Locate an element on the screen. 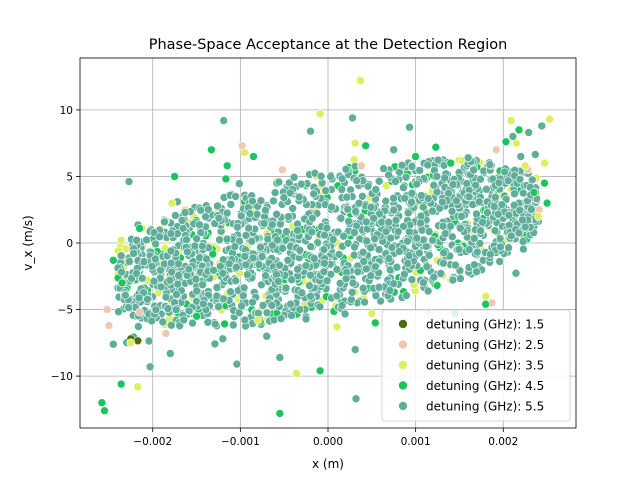 The image size is (640, 480). x-tick-label: 0.001 is located at coordinates (416, 442).